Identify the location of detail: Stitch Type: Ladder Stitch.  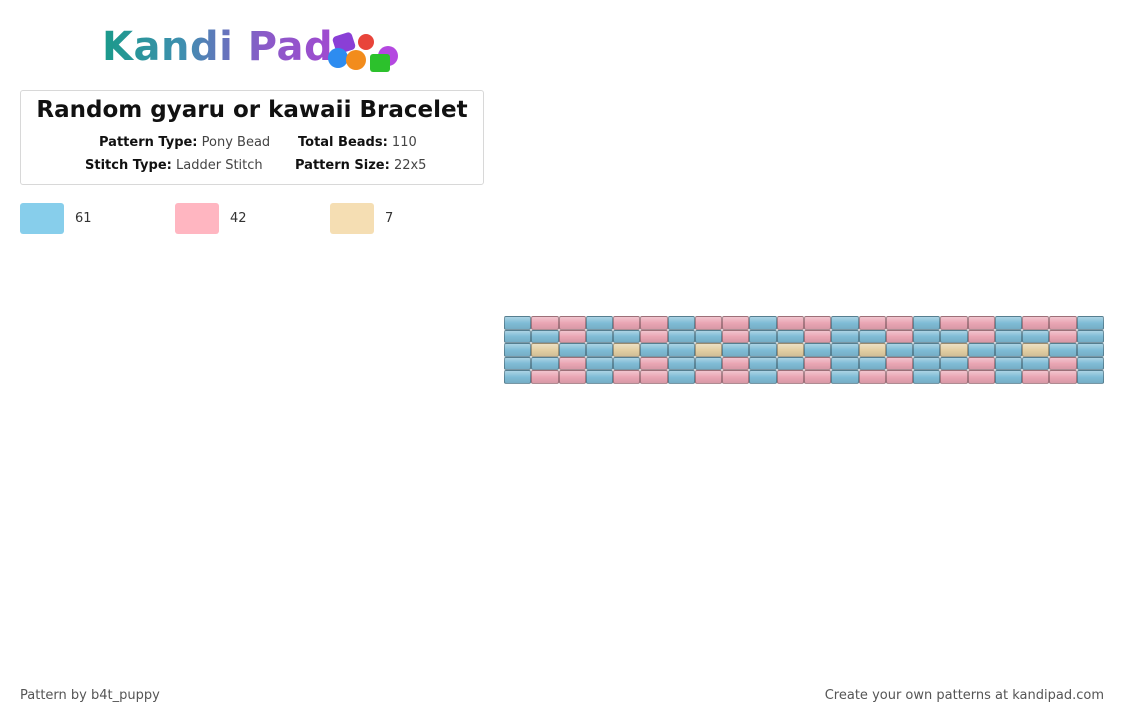
(174, 165).